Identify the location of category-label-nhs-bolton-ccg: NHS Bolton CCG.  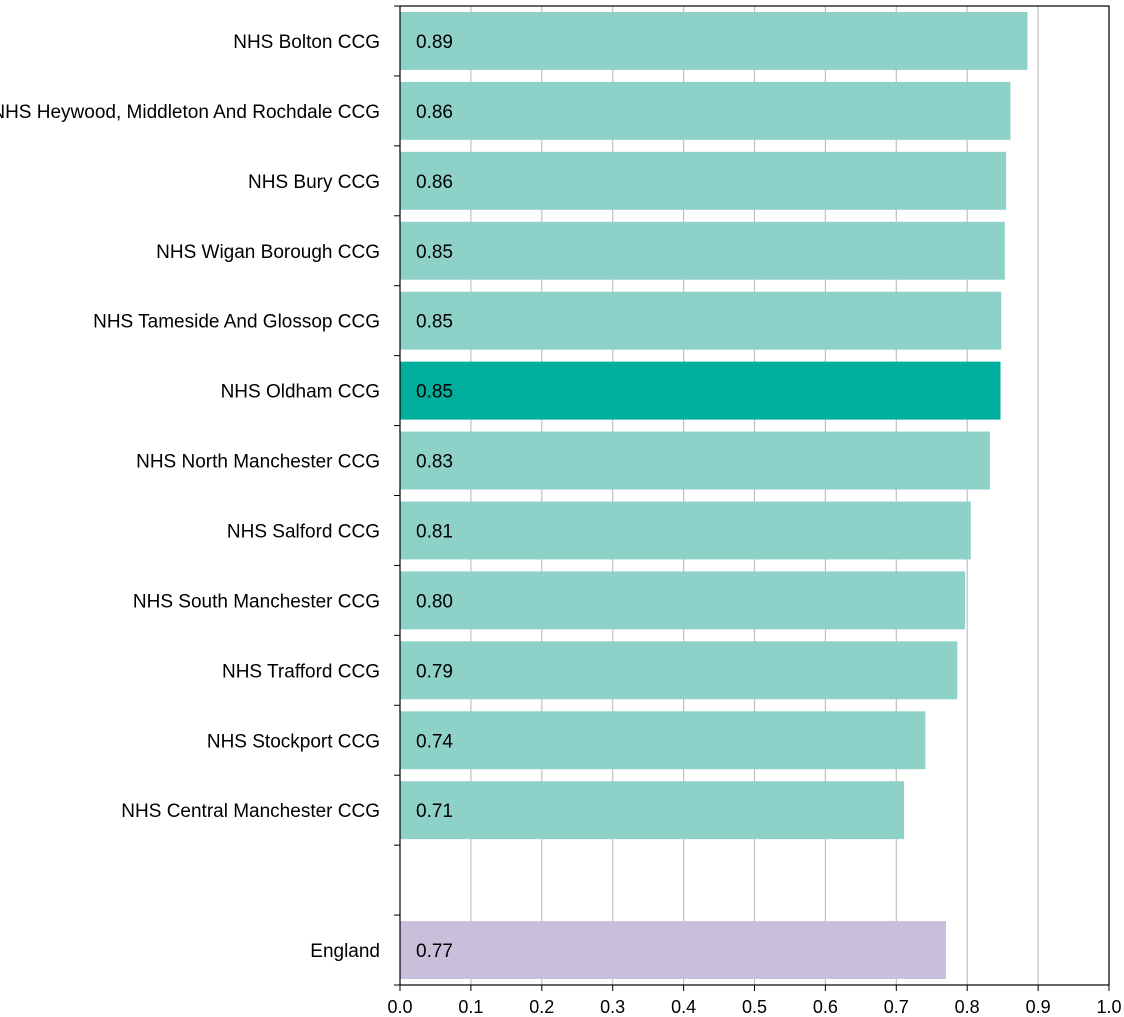
(306, 42).